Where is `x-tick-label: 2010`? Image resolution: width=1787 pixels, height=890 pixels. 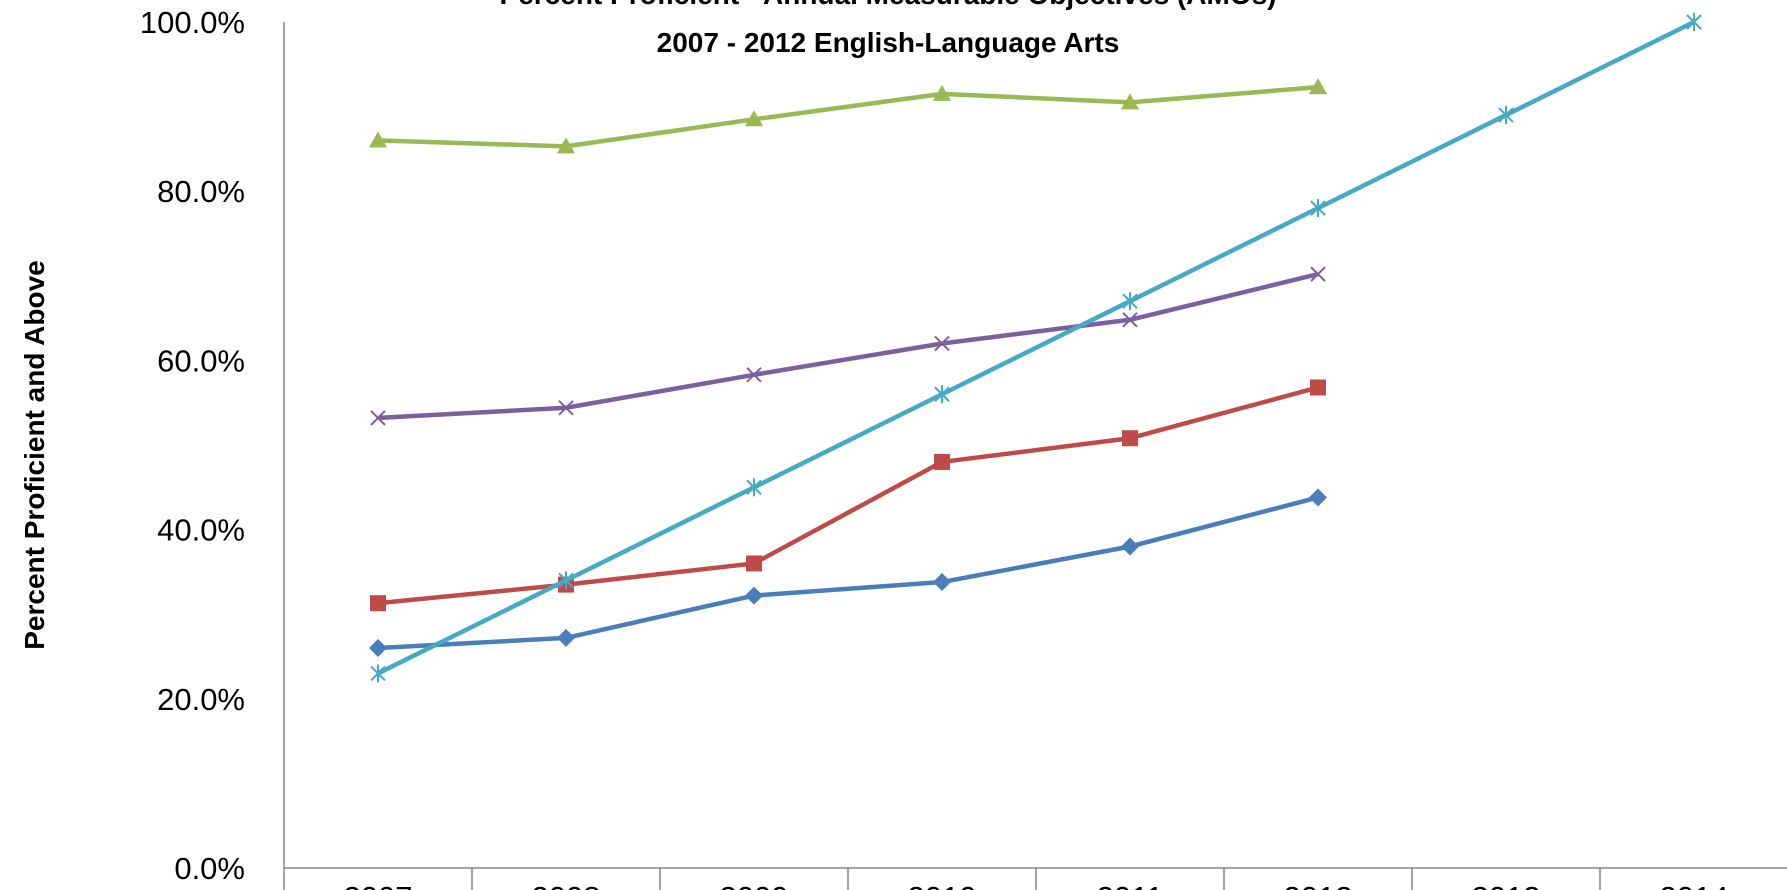 x-tick-label: 2010 is located at coordinates (942, 885).